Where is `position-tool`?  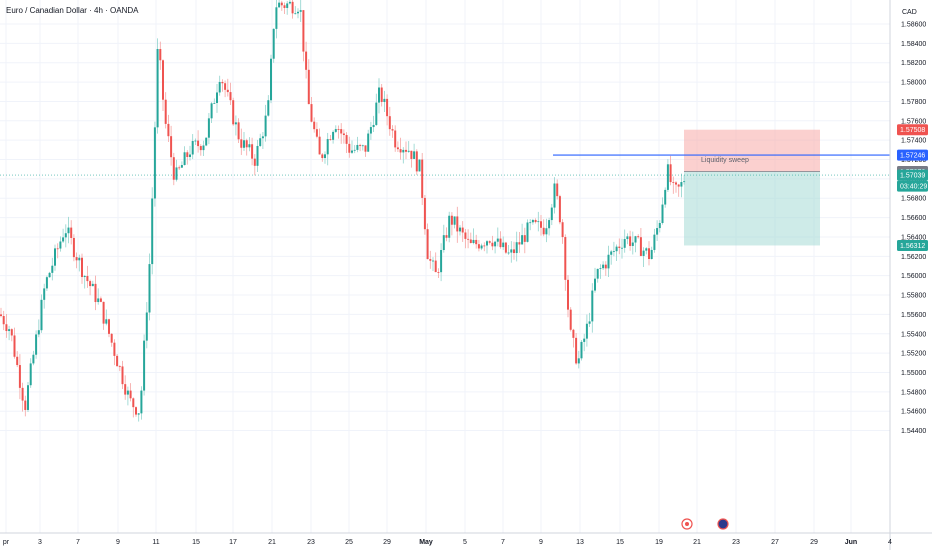 position-tool is located at coordinates (752, 187).